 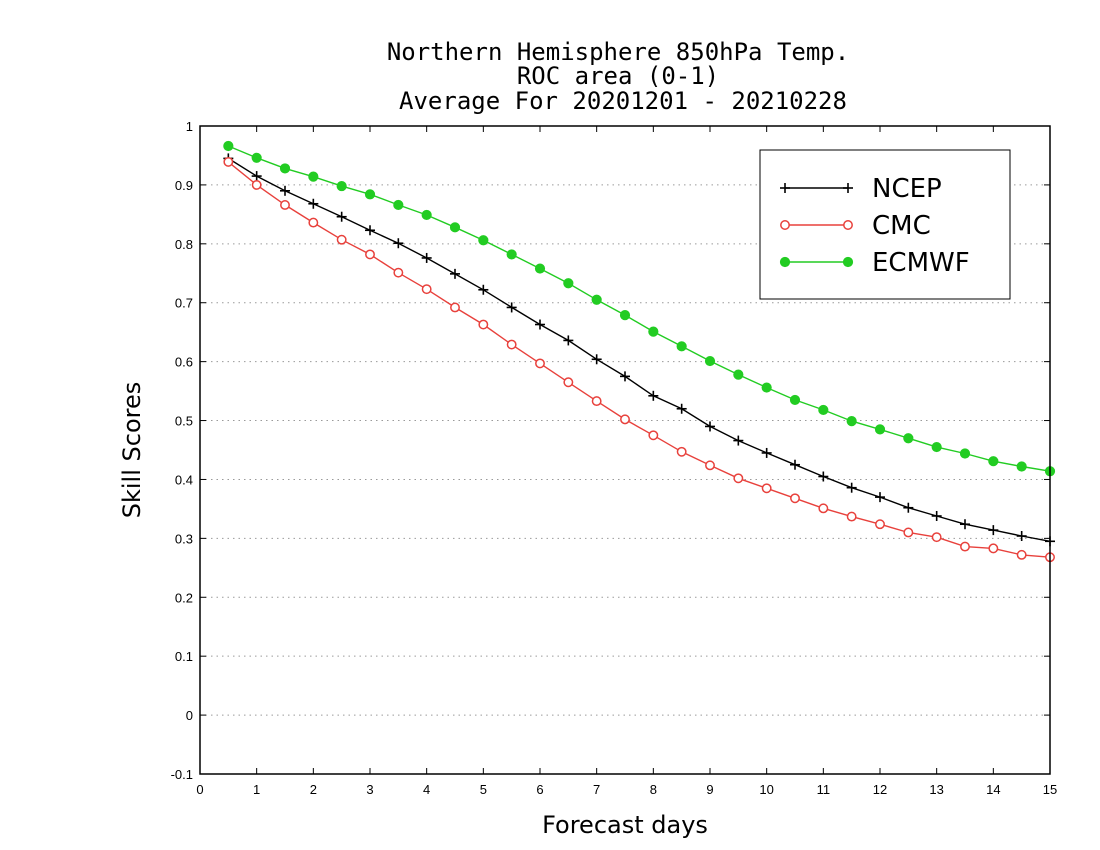 I want to click on x-tick-label: 8, so click(x=653, y=789).